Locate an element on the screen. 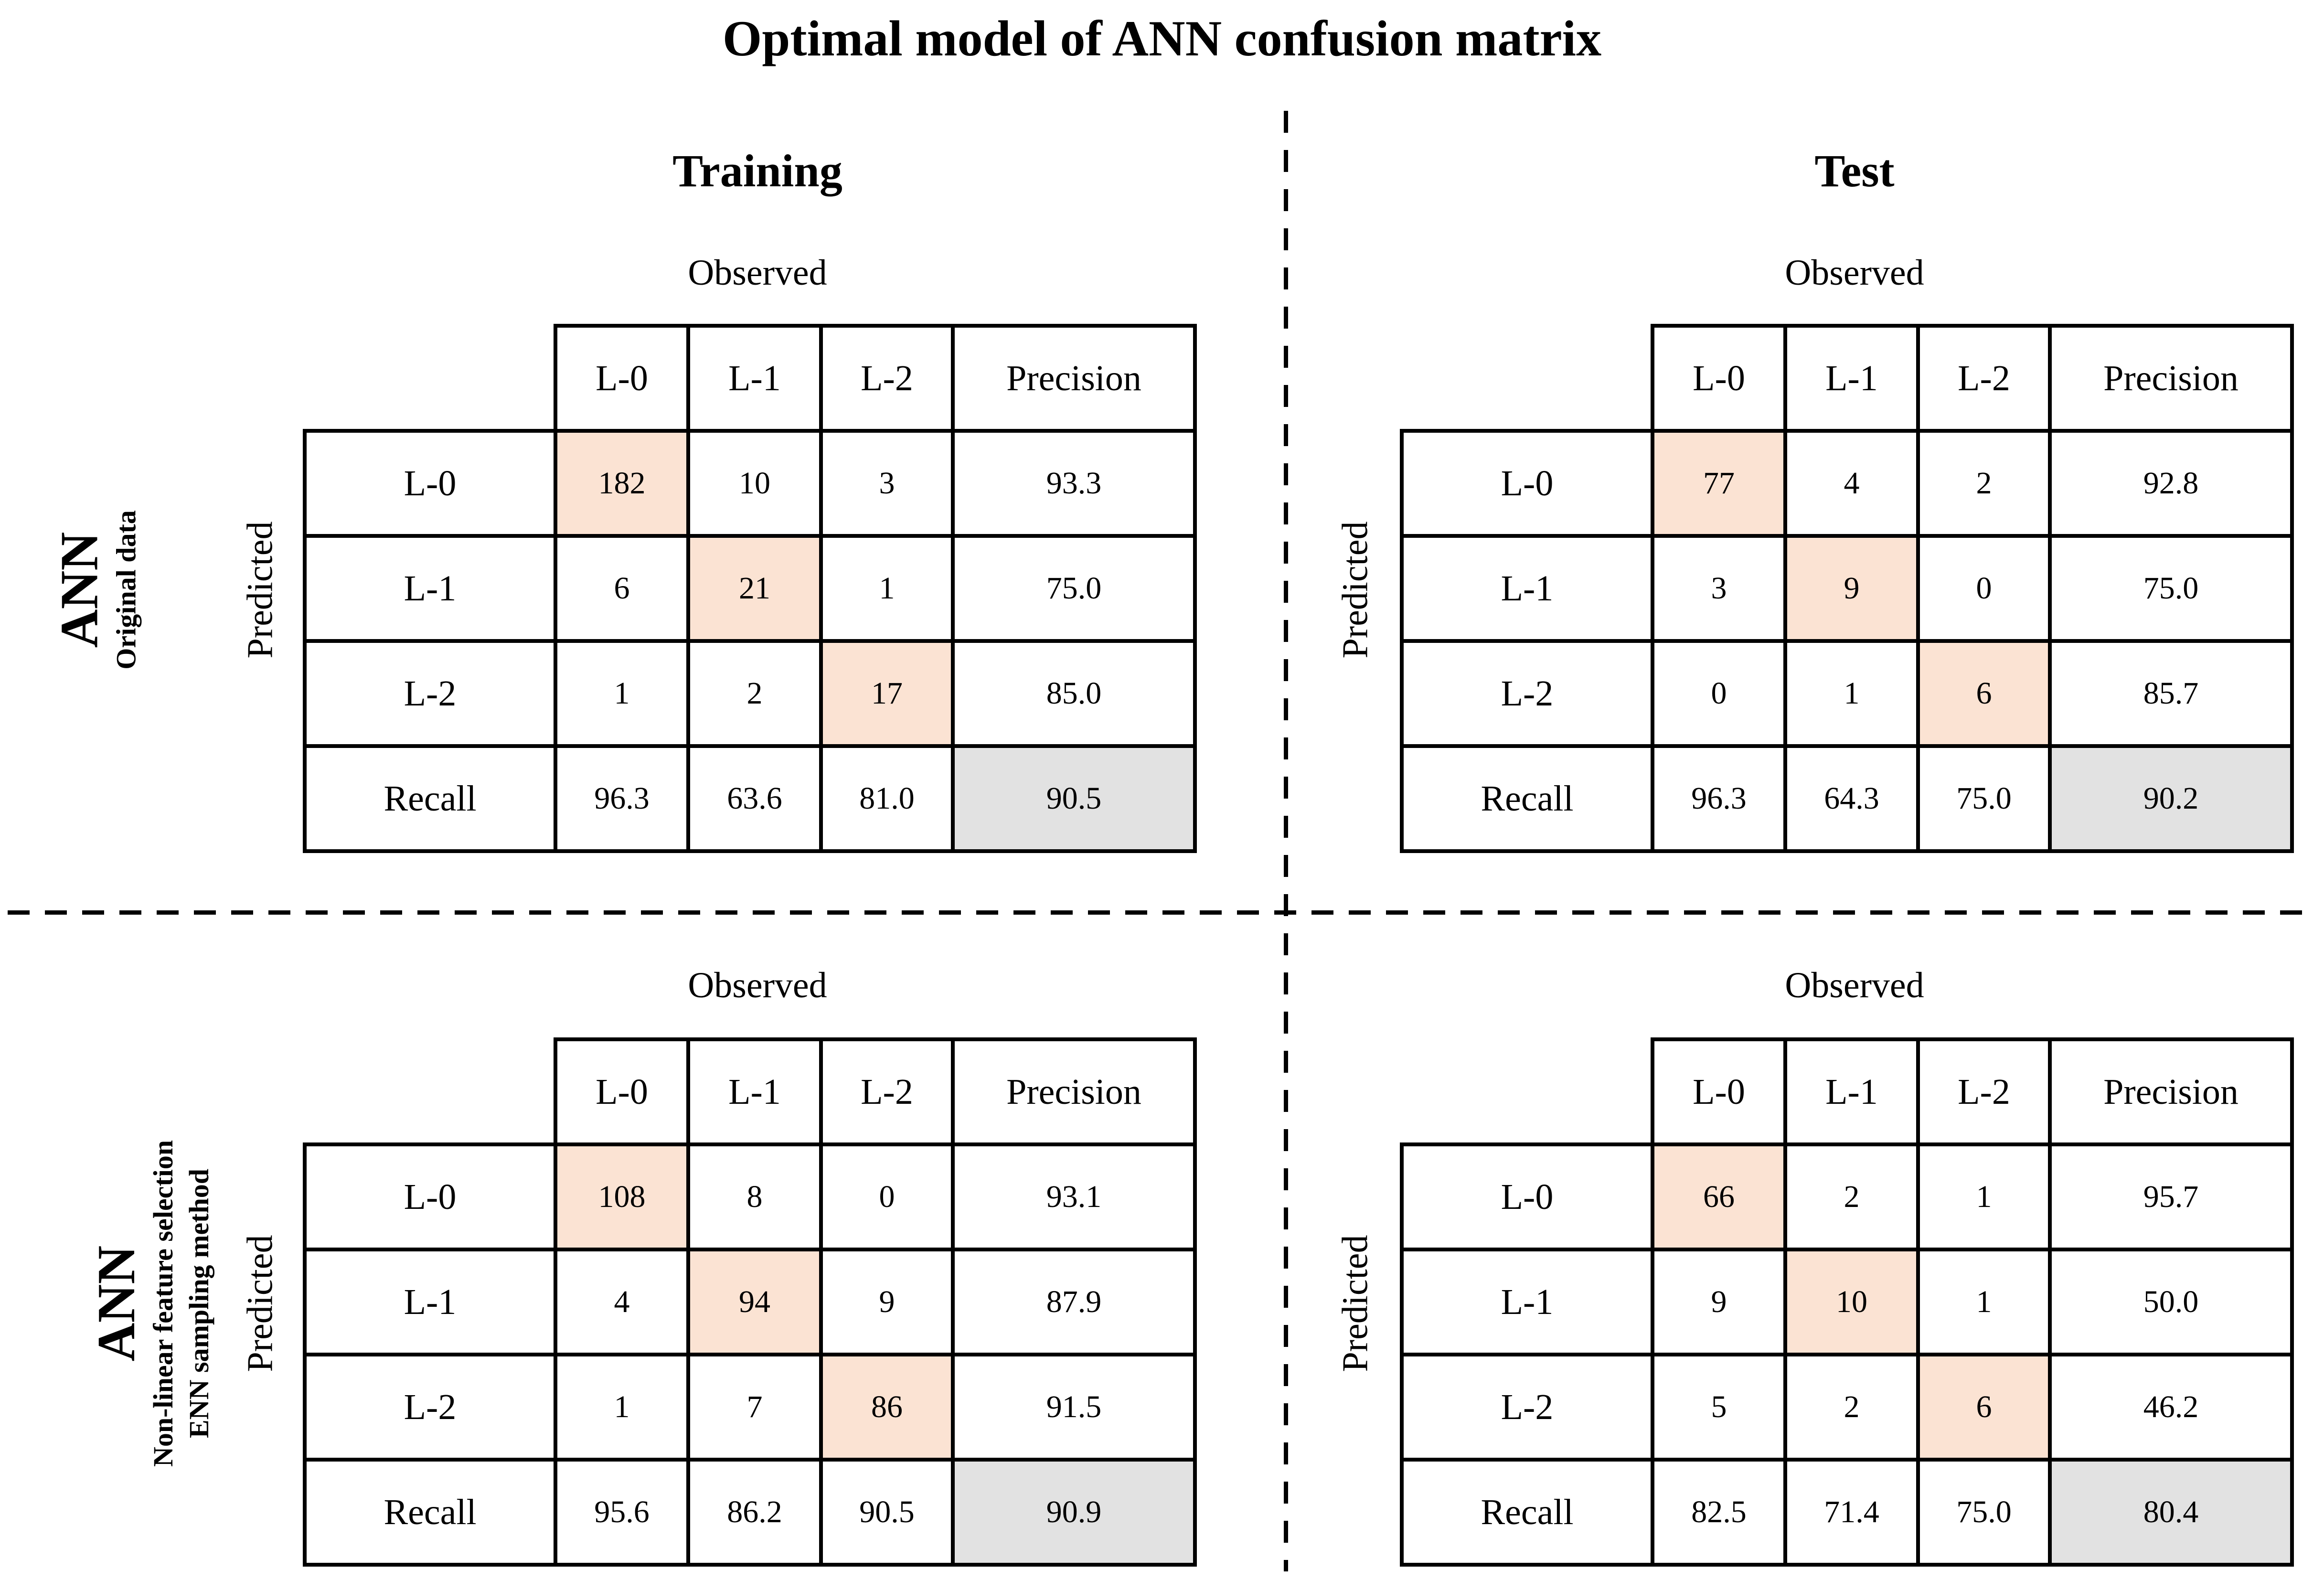  table-row: L-0 77 4 2 92.8 is located at coordinates (1847, 483).